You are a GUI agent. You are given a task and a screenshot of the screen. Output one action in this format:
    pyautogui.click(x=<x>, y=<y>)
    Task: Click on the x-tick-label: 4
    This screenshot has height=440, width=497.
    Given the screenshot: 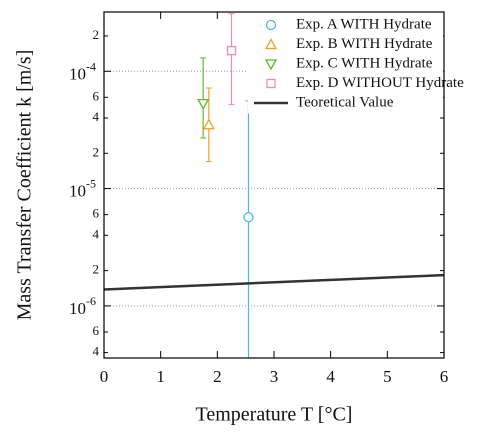 What is the action you would take?
    pyautogui.click(x=330, y=376)
    